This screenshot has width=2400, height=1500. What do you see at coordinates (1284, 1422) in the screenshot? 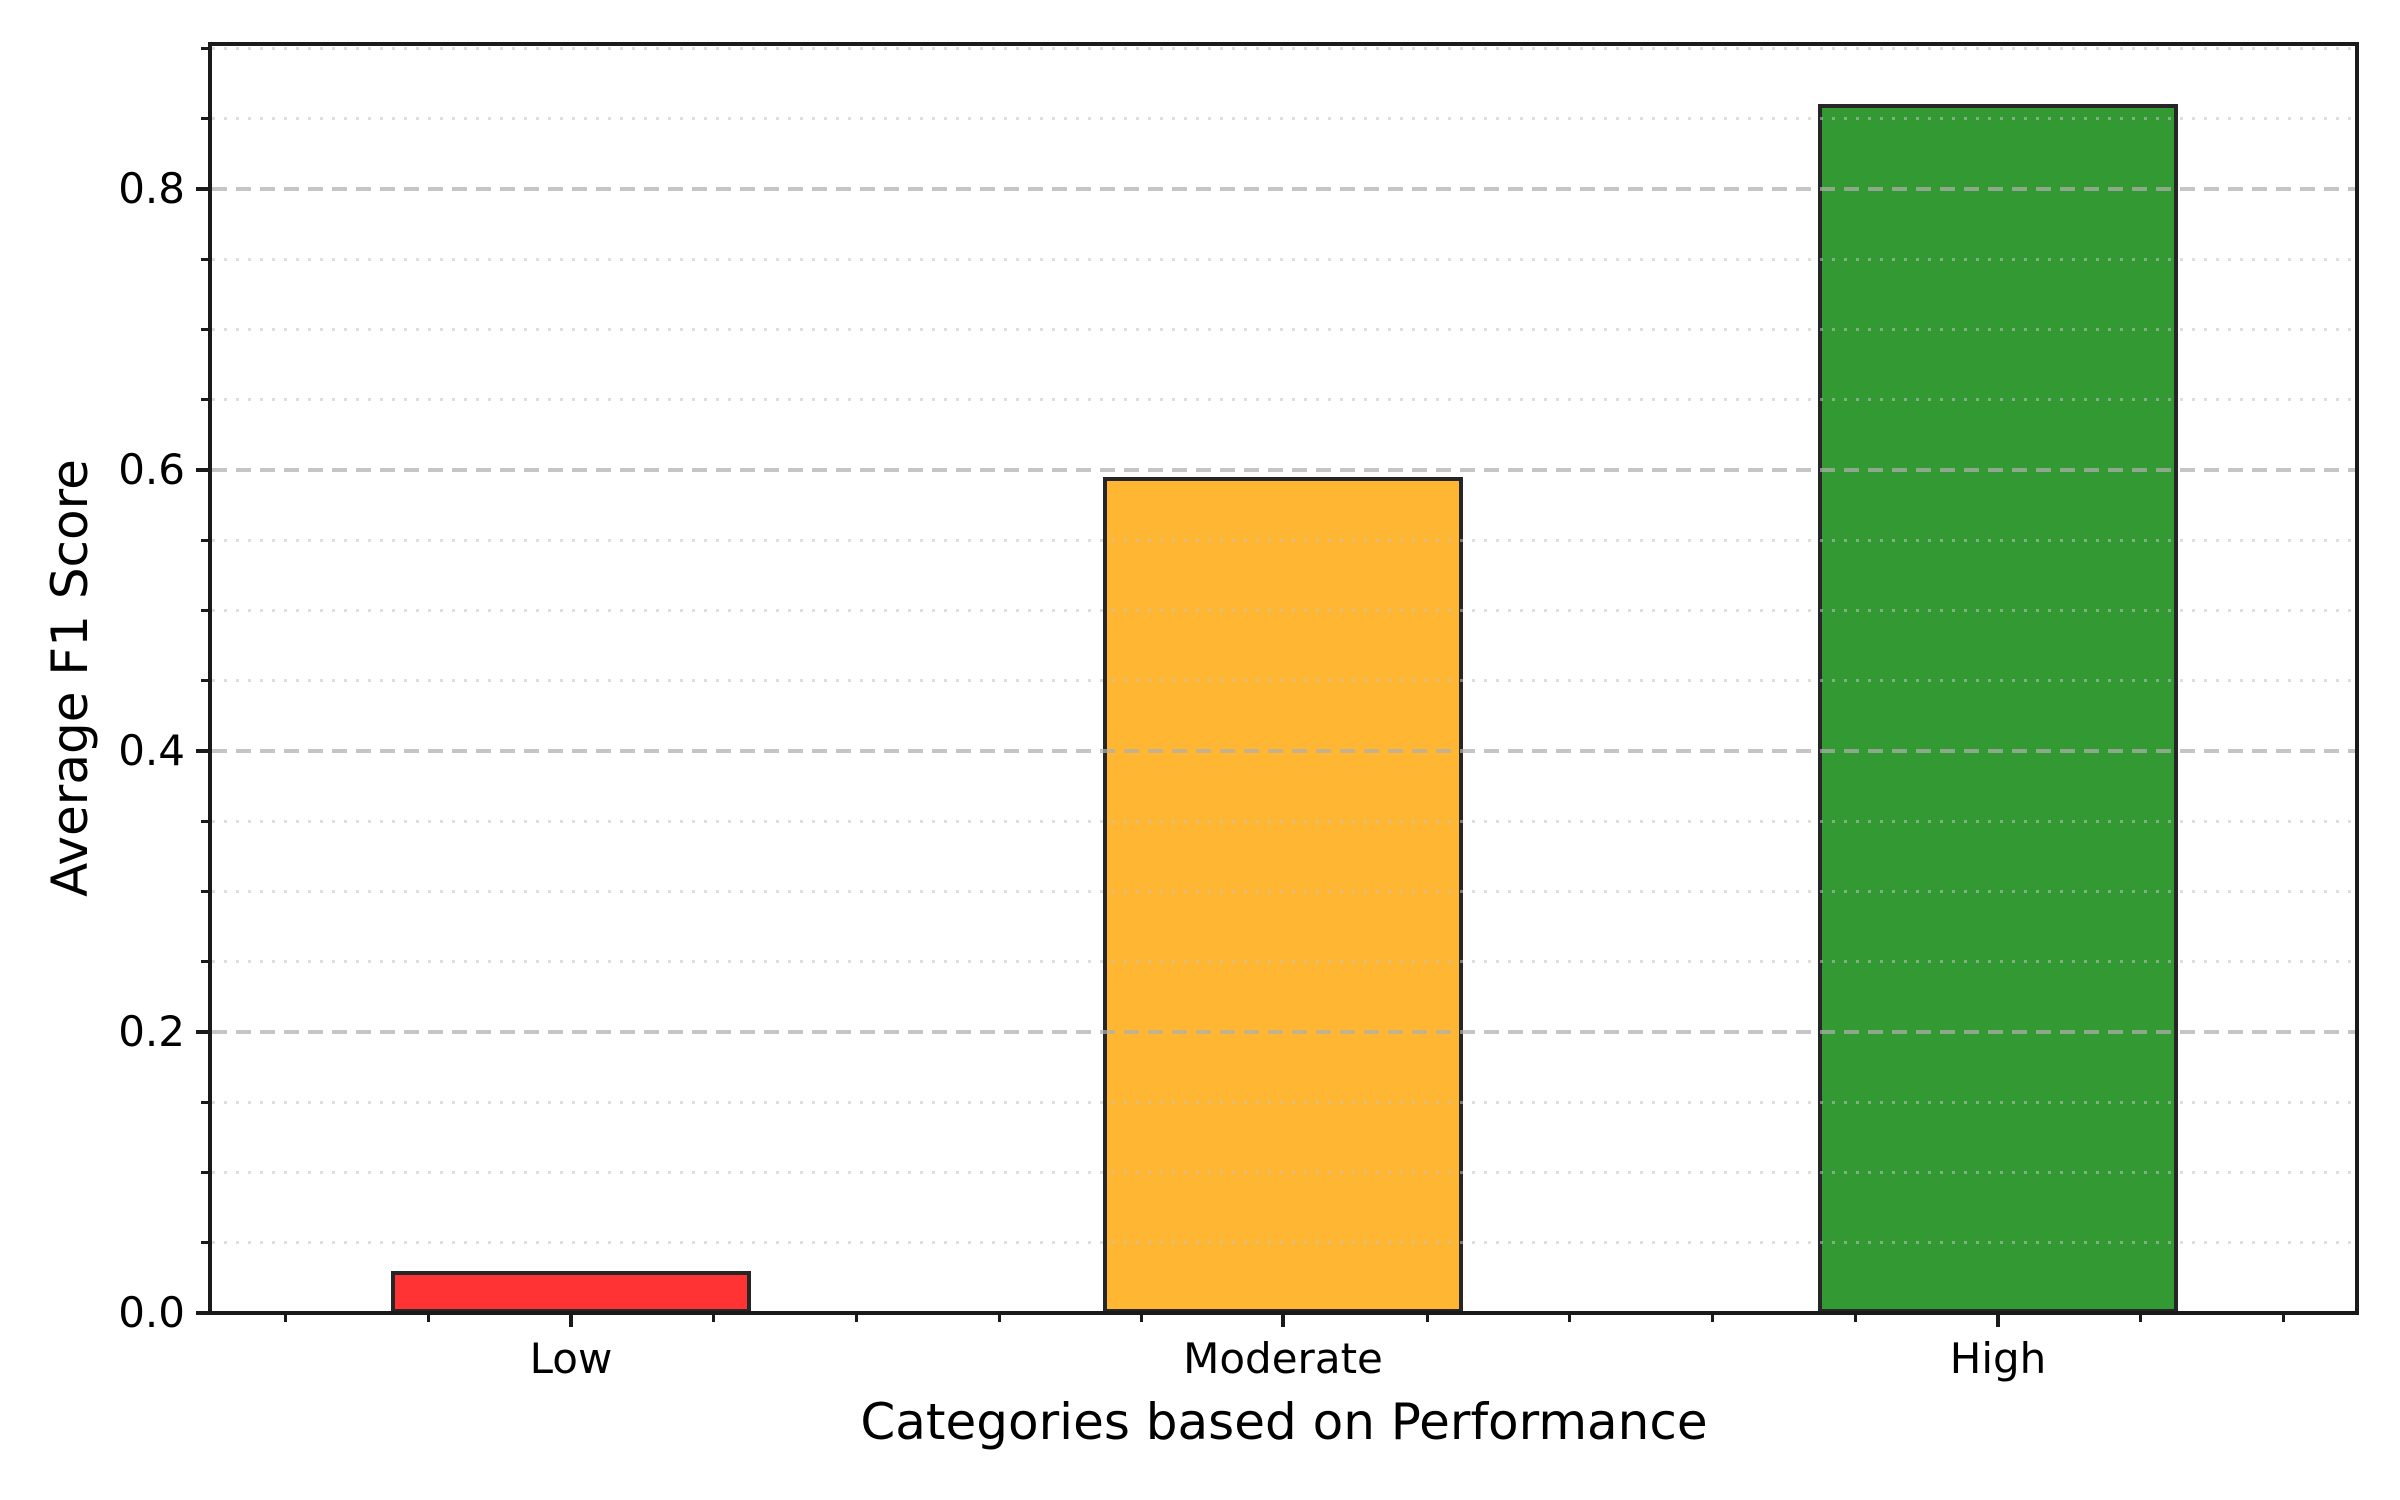
I see `x-axis-label: Categories based on Performance` at bounding box center [1284, 1422].